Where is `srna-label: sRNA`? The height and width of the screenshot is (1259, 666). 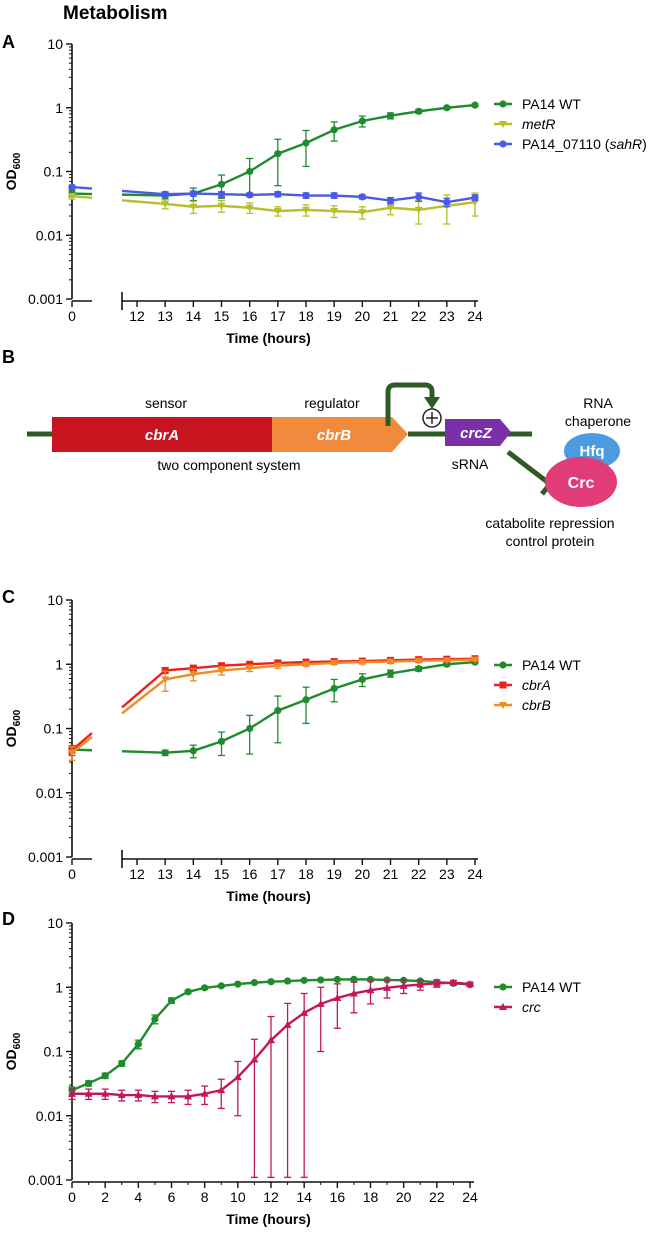 srna-label: sRNA is located at coordinates (470, 464).